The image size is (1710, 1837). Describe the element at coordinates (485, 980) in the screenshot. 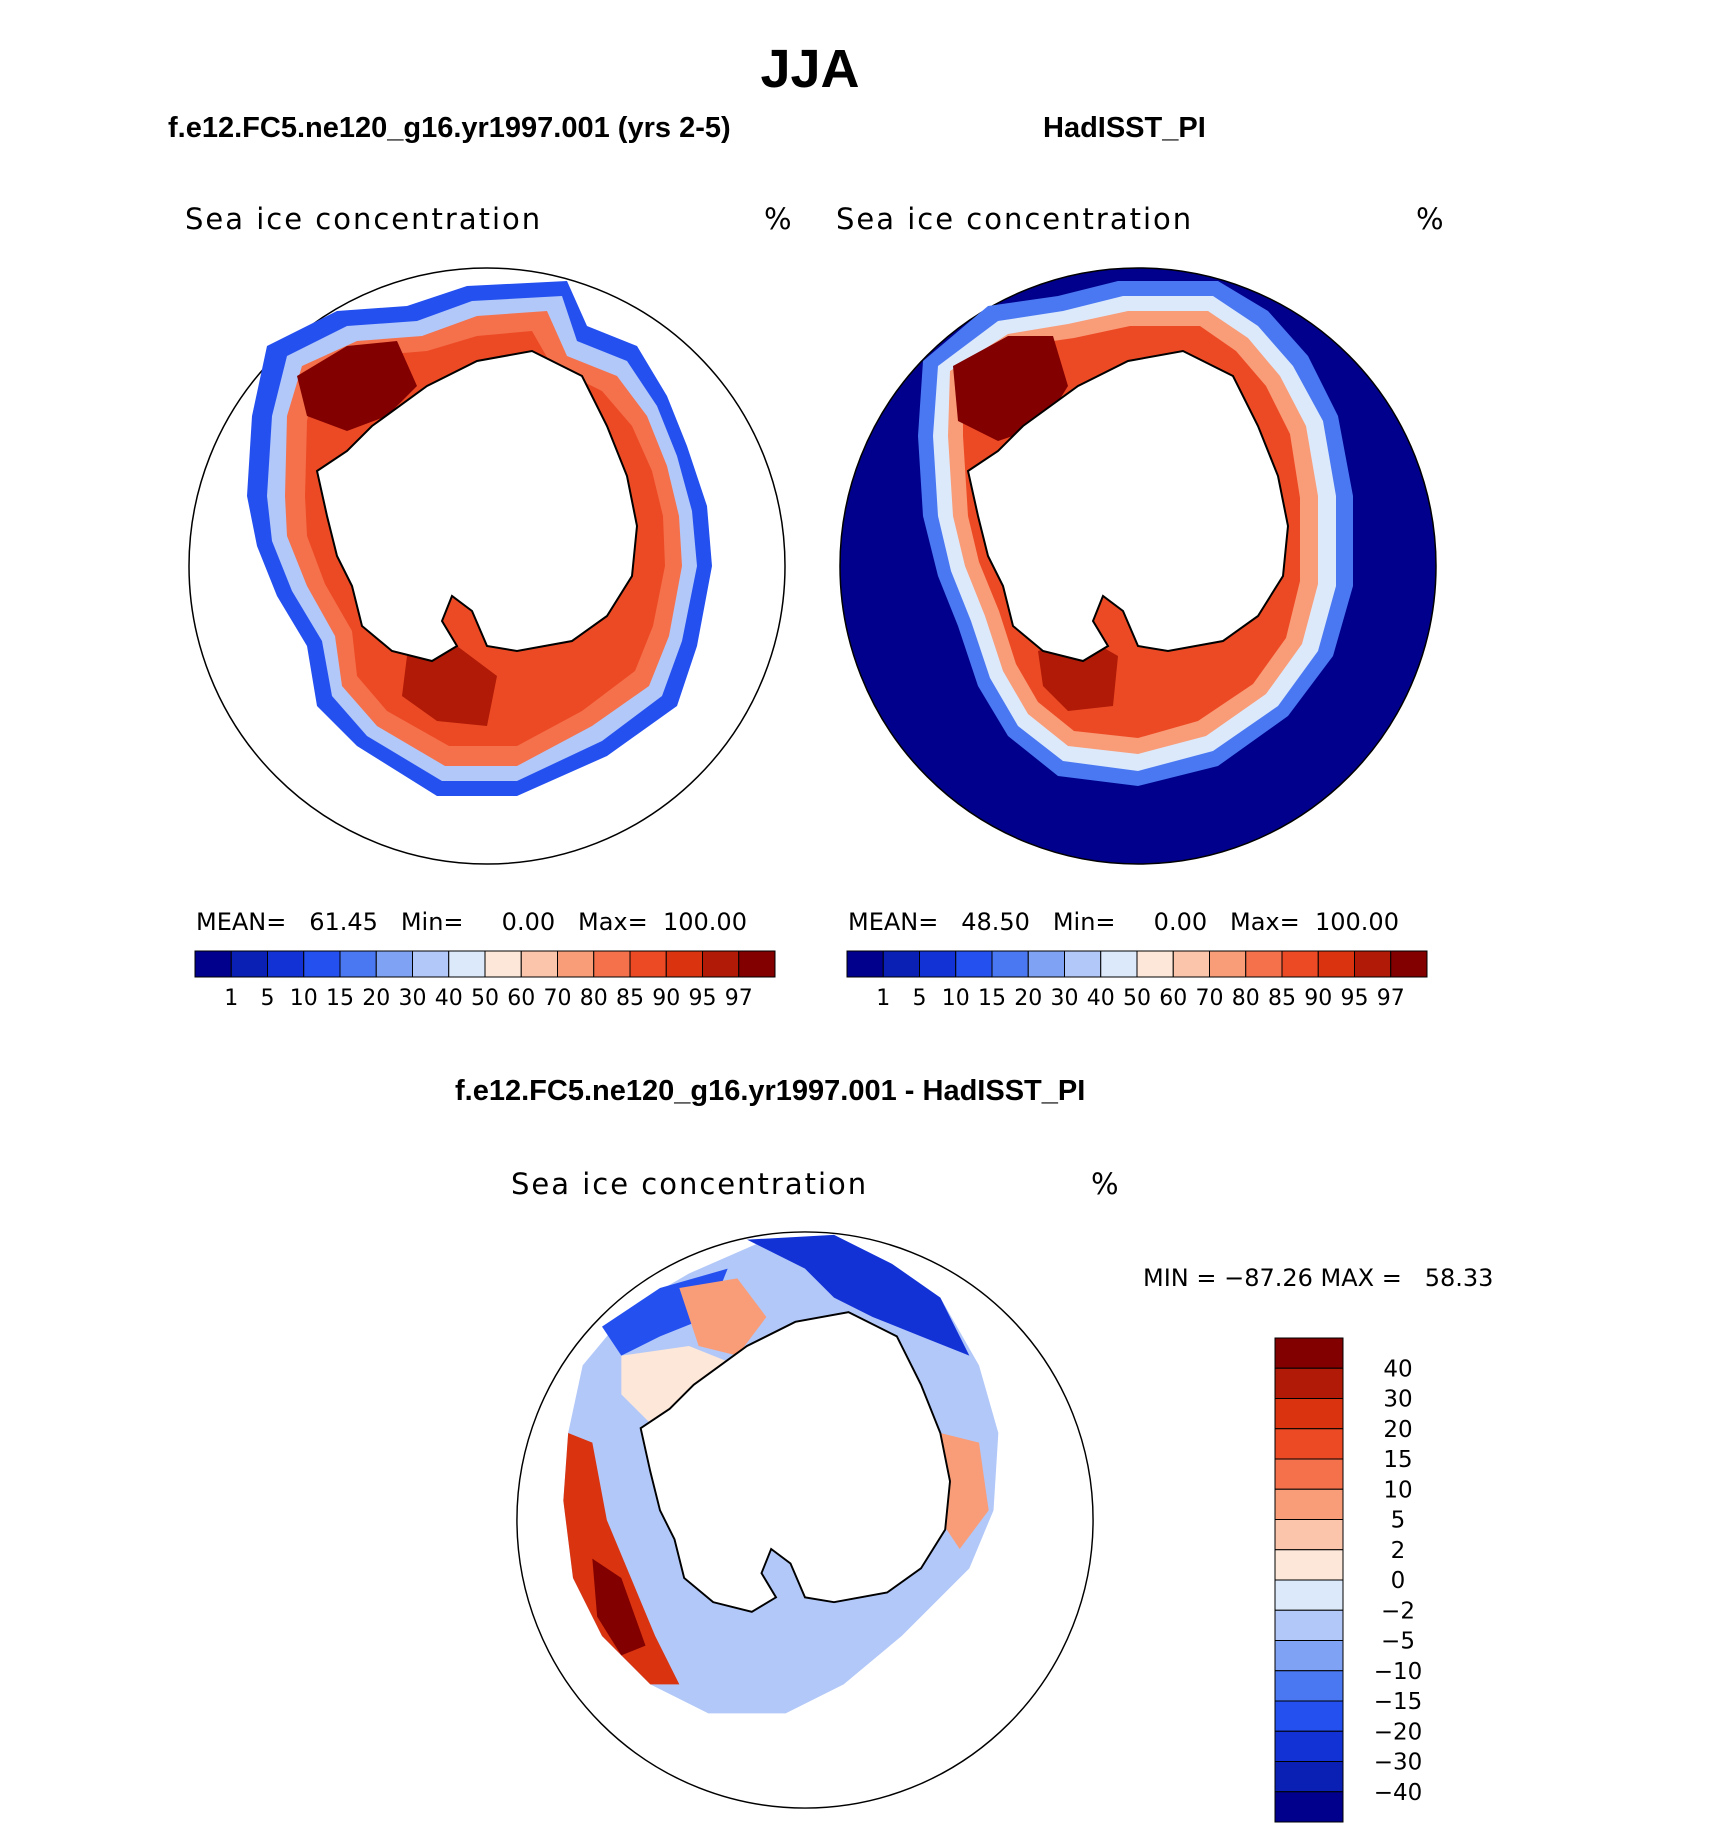

I see `panel1-colorbar: 1 5 10 15 20 30 40 50 60 70 80 85 90 95 97` at that location.